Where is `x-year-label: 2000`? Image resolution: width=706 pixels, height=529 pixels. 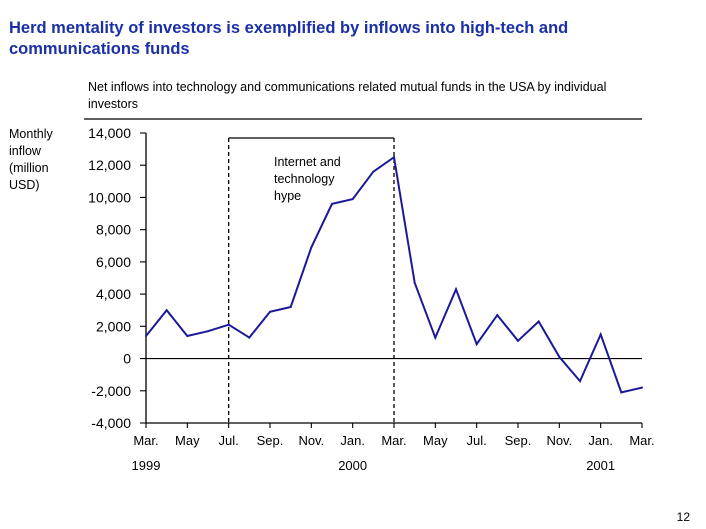
x-year-label: 2000 is located at coordinates (352, 465).